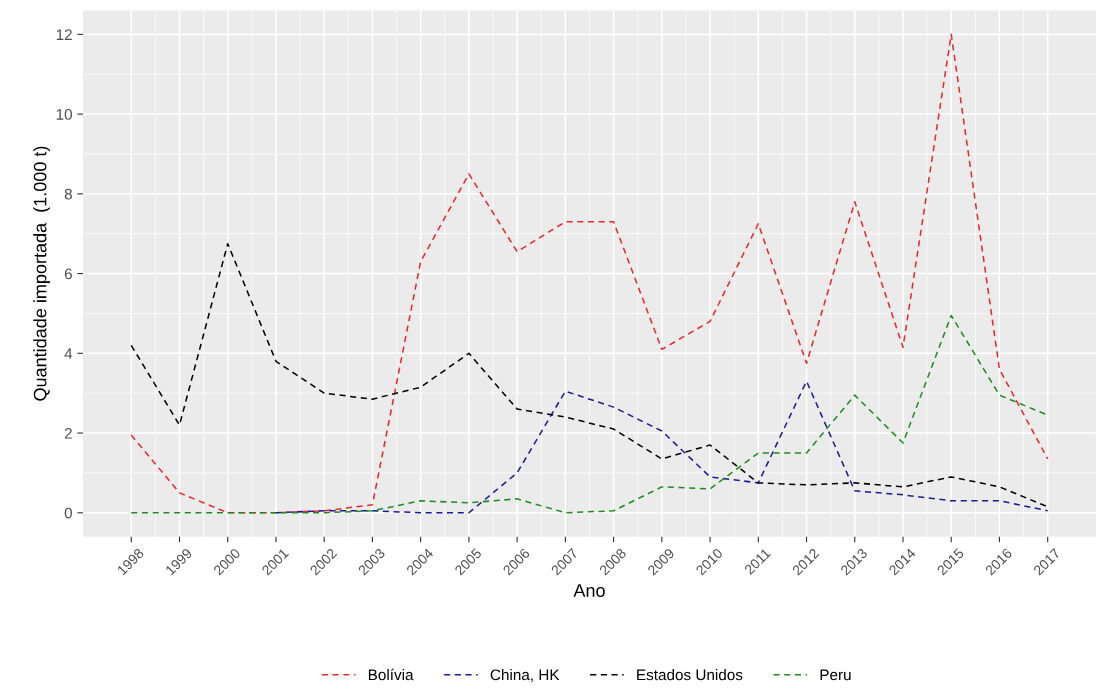  Describe the element at coordinates (68, 274) in the screenshot. I see `y-tick-label: 6` at that location.